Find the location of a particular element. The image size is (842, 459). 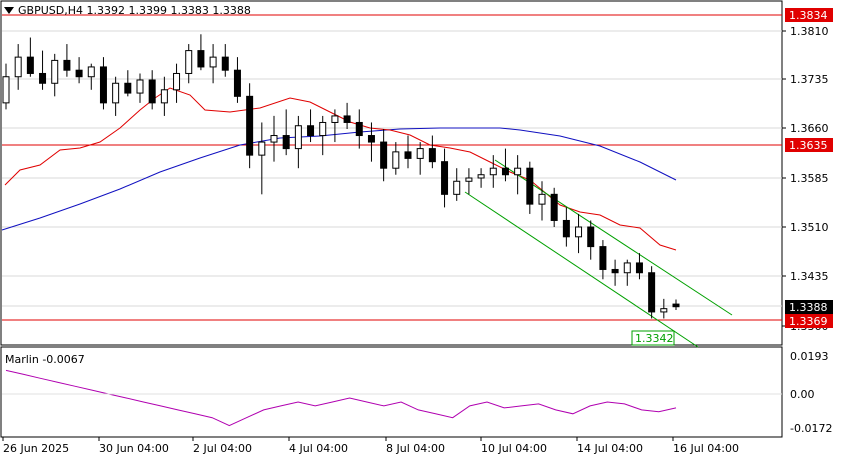

channel-lower-line is located at coordinates (581, 269).